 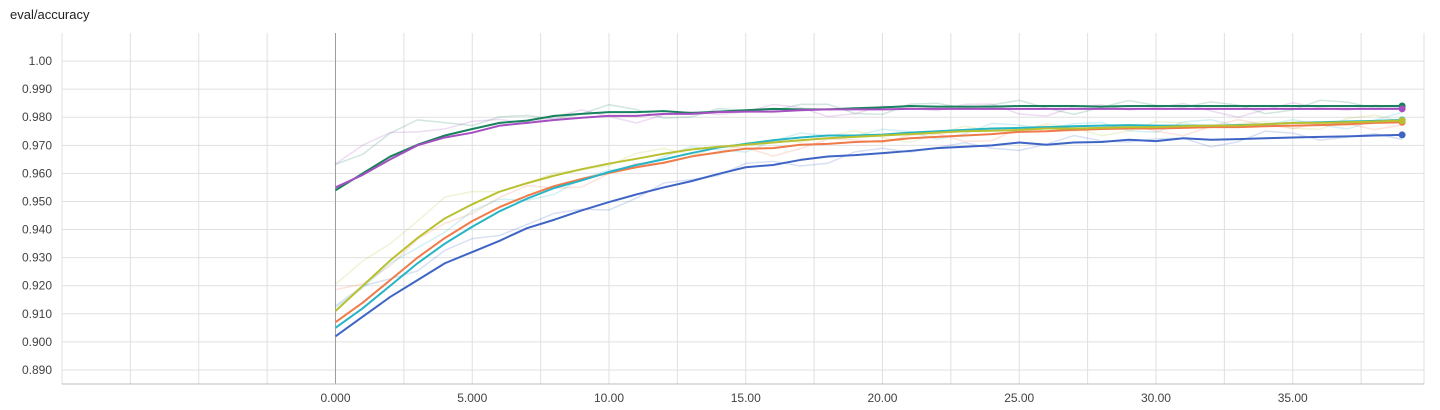 What do you see at coordinates (746, 398) in the screenshot?
I see `x-tick-label: 15.00` at bounding box center [746, 398].